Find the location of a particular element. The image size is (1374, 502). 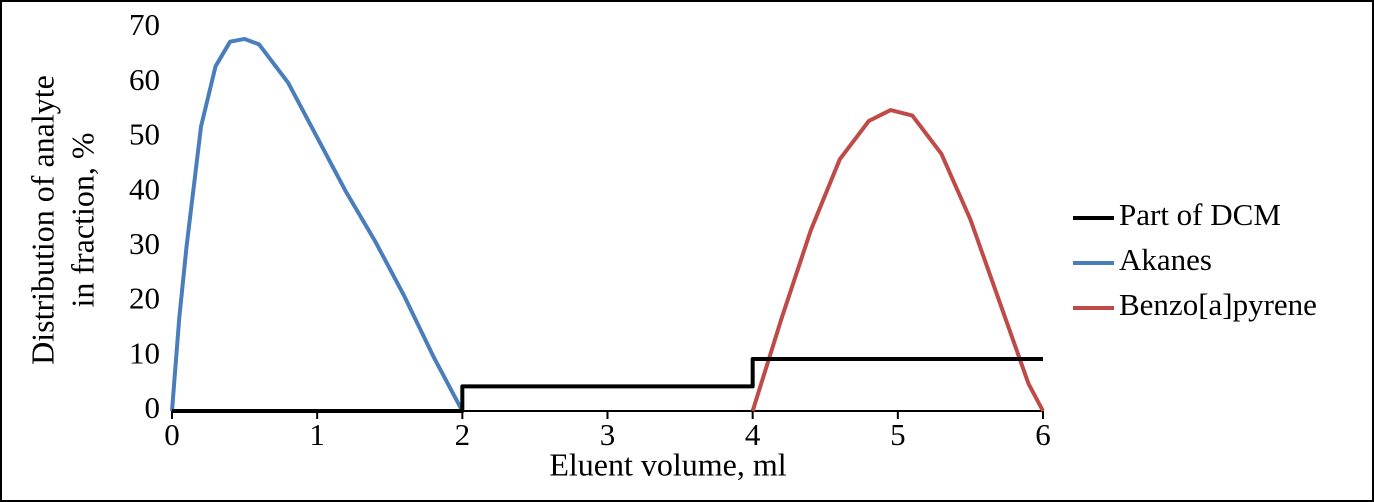

x-tick-label: 0 is located at coordinates (172, 434).